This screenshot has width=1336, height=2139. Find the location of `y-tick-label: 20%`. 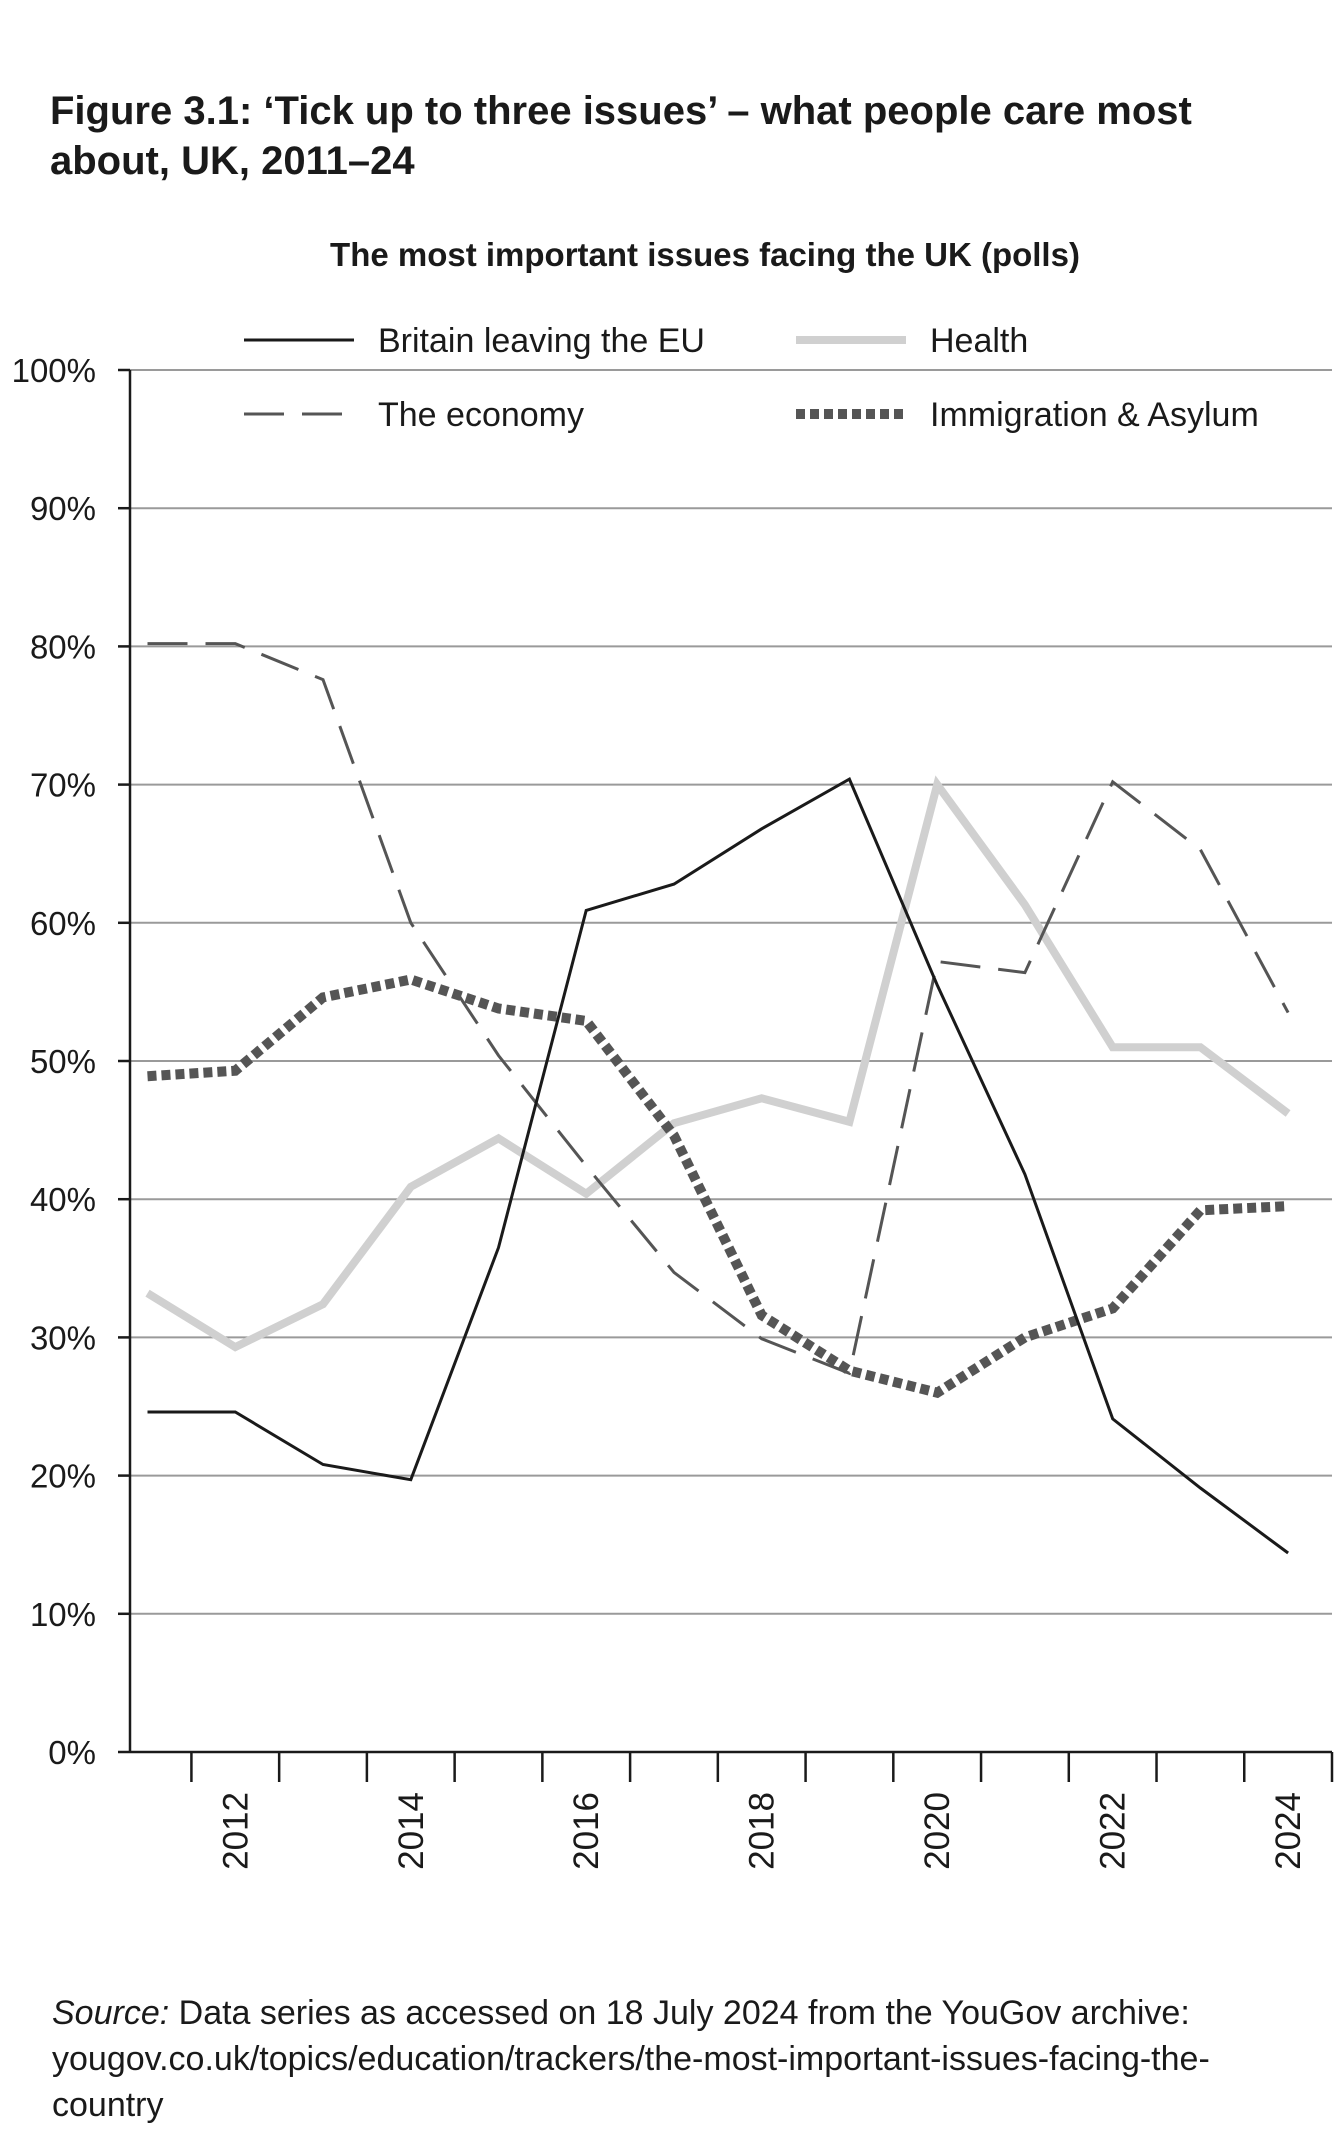

y-tick-label: 20% is located at coordinates (63, 1476).